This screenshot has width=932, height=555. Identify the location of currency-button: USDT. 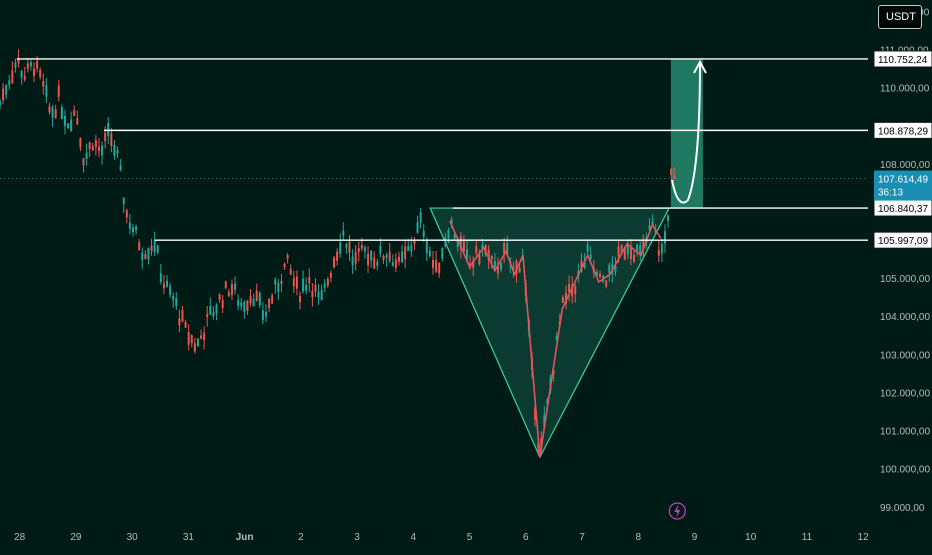
(900, 17).